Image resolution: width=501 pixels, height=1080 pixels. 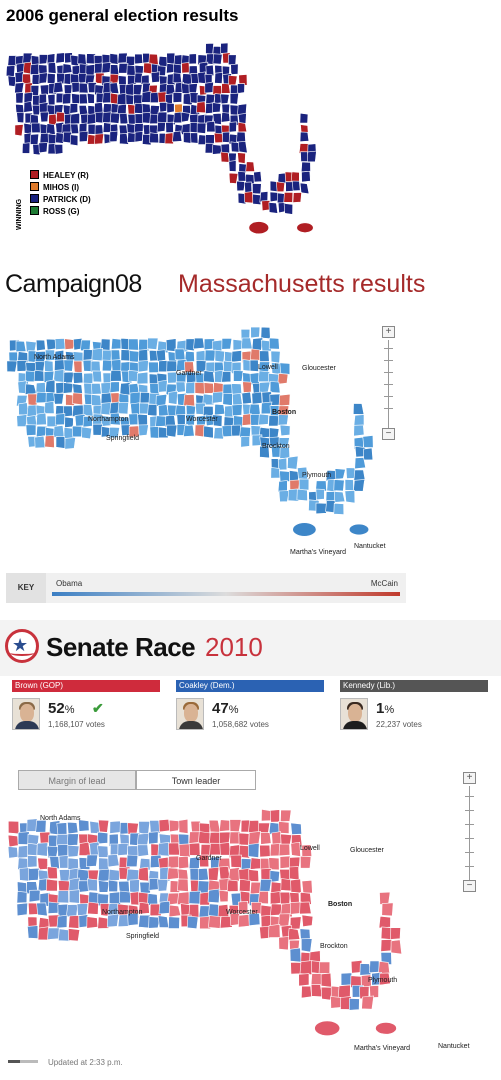 I want to click on refresh-progress, so click(x=23, y=1061).